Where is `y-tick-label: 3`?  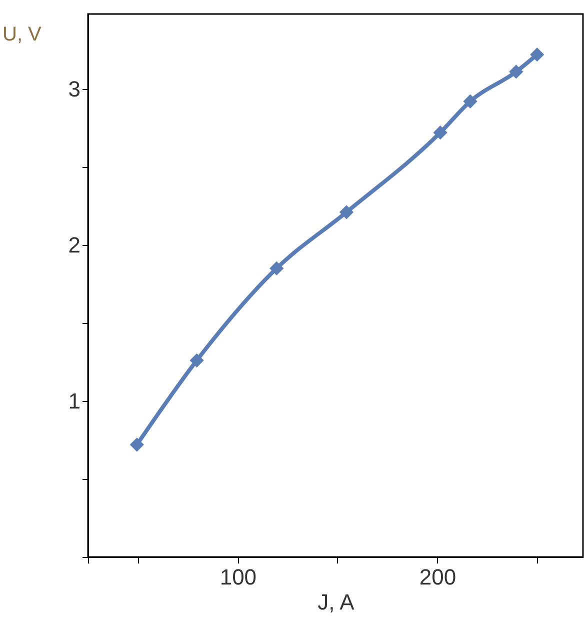 y-tick-label: 3 is located at coordinates (74, 89).